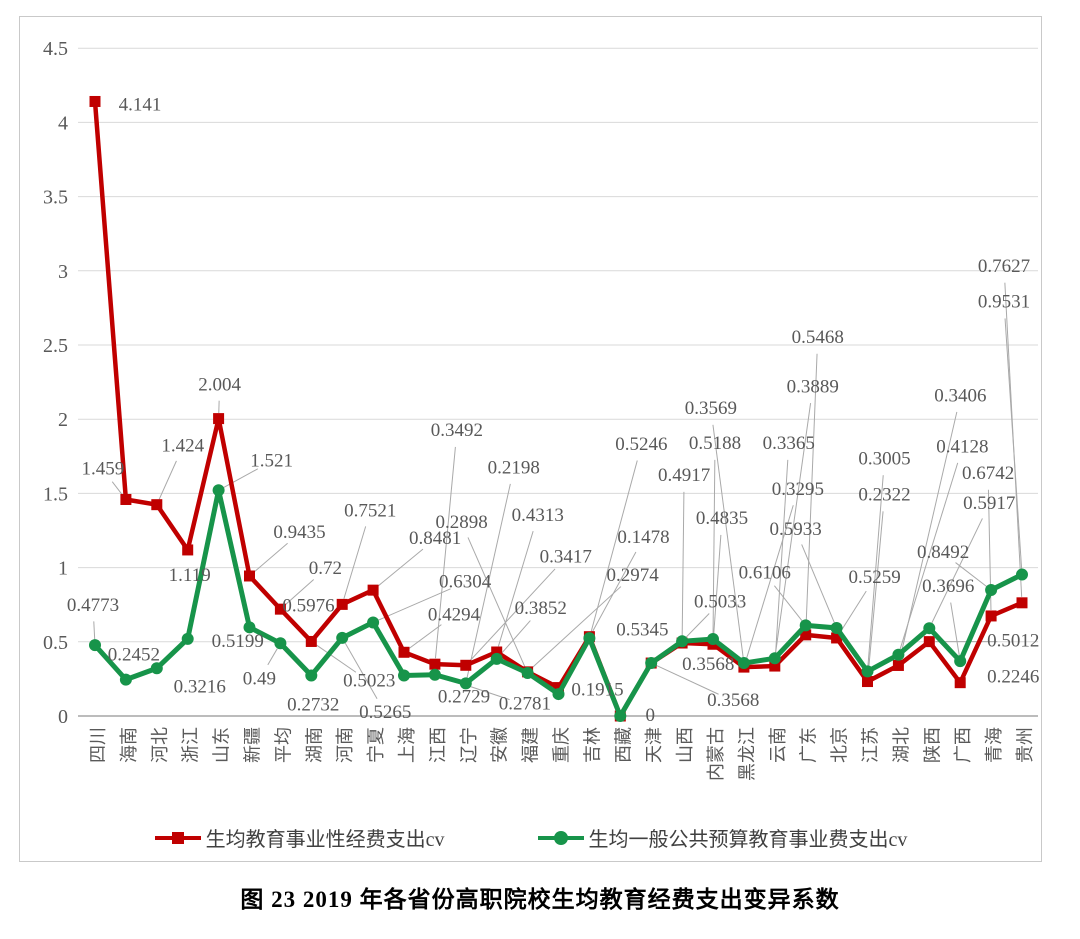  Describe the element at coordinates (259, 678) in the screenshot. I see `data-label: 0.49` at that location.